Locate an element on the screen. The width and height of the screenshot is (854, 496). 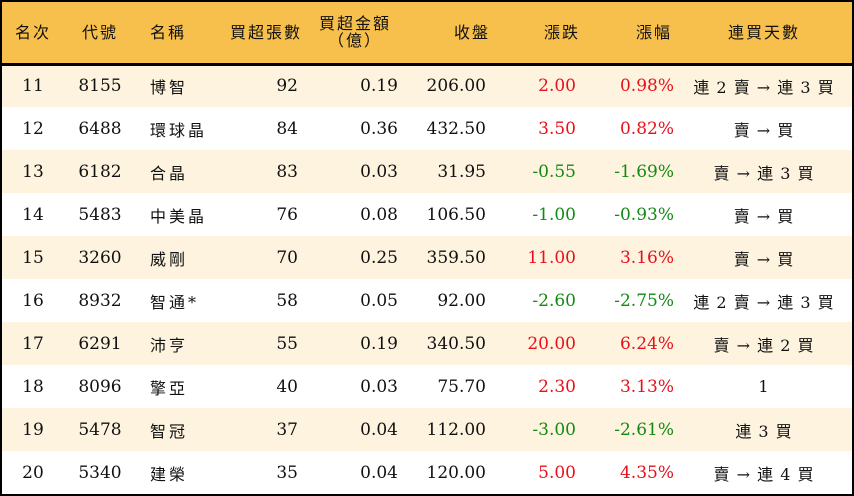
rank-cell: 17 is located at coordinates (33, 343).